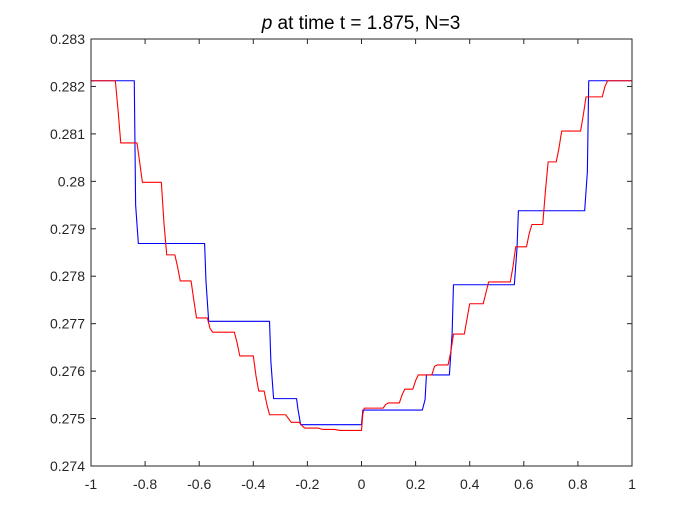  I want to click on chart-title-variable: p, so click(267, 23).